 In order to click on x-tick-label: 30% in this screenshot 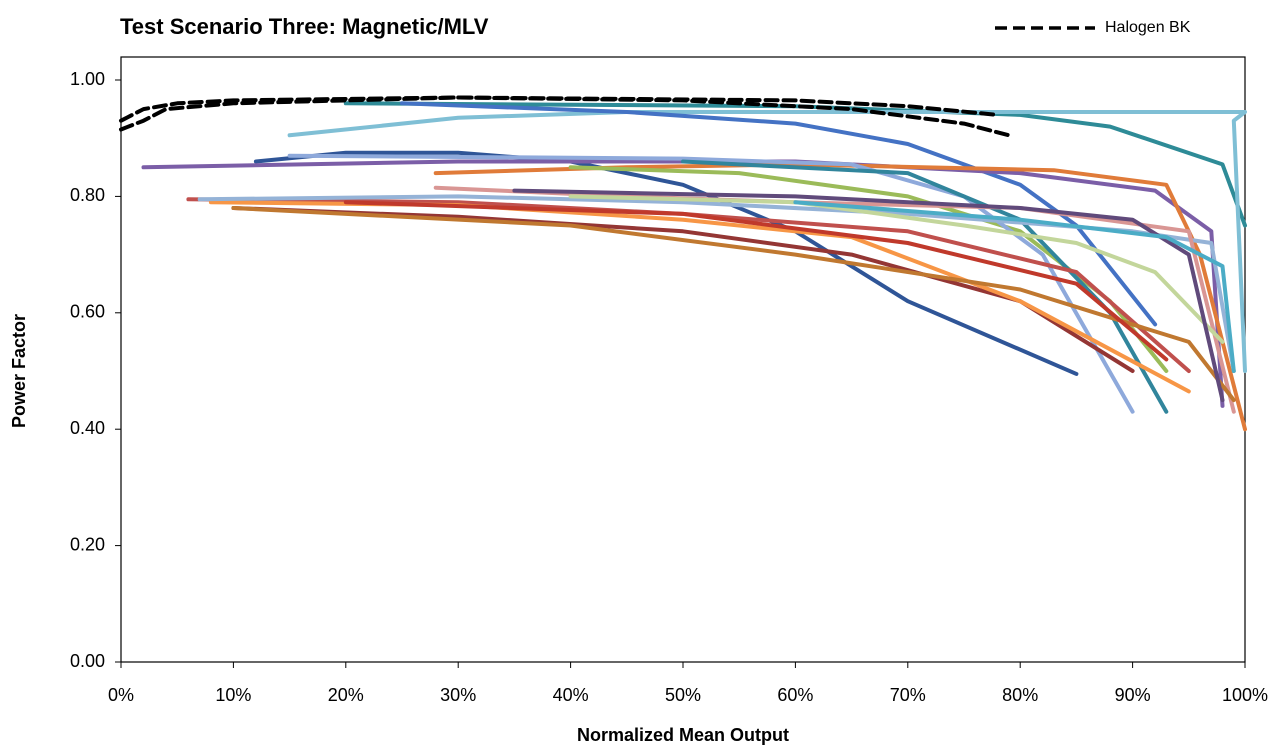, I will do `click(458, 695)`.